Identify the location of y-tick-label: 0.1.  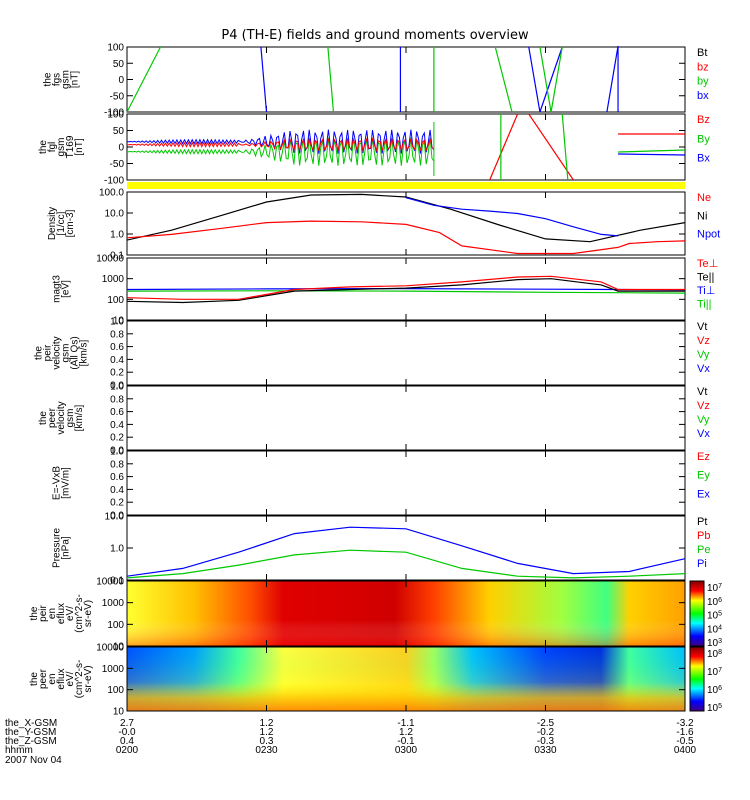
(117, 581).